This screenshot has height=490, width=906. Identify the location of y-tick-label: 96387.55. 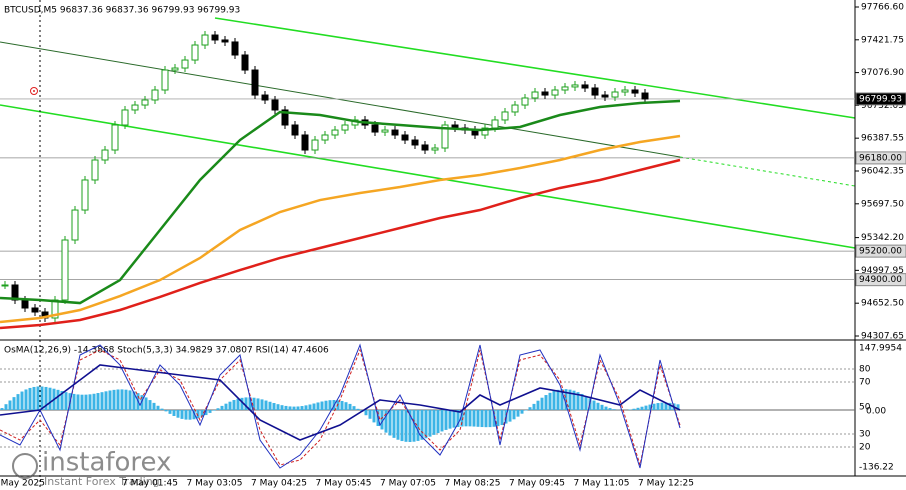
(882, 139).